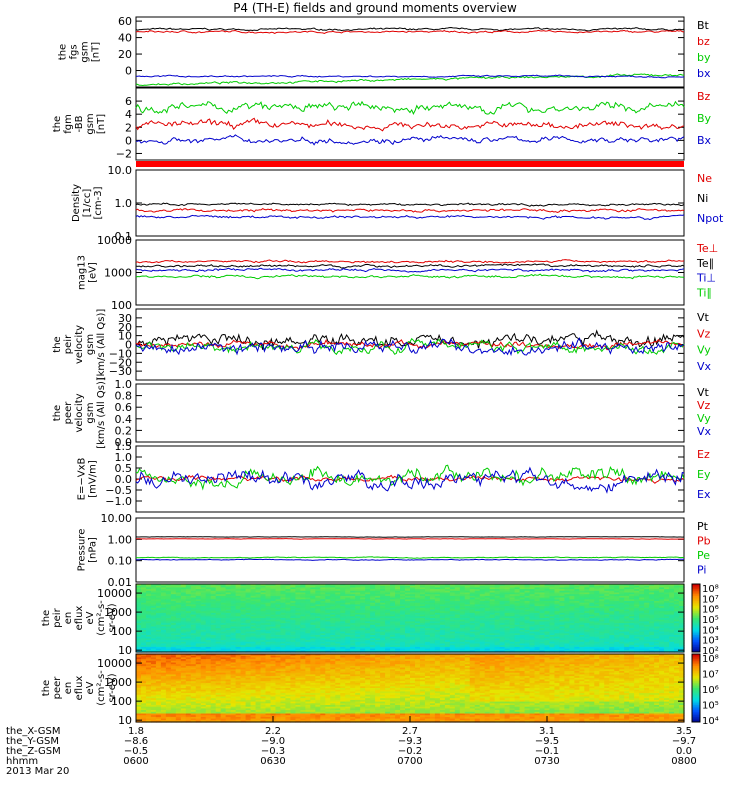 The height and width of the screenshot is (800, 750). What do you see at coordinates (704, 350) in the screenshot?
I see `legend-label: Vy` at bounding box center [704, 350].